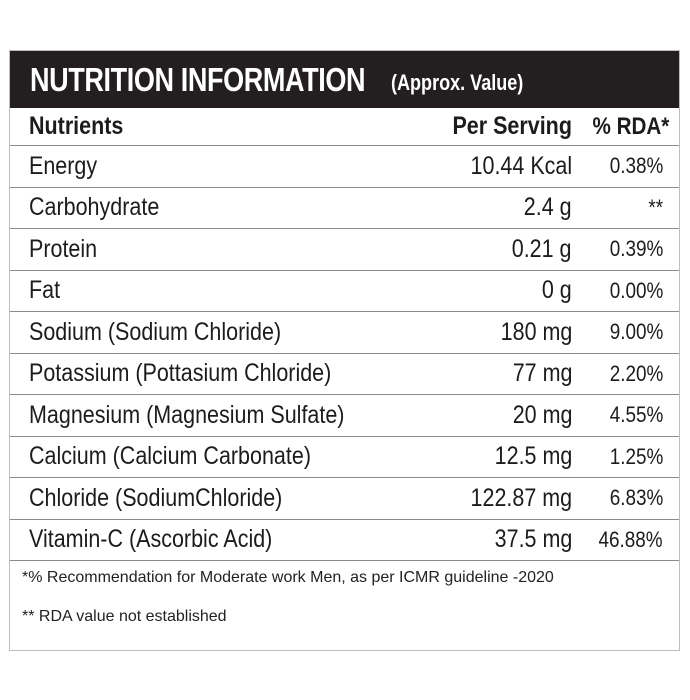 Image resolution: width=690 pixels, height=700 pixels. Describe the element at coordinates (533, 456) in the screenshot. I see `per-serving-value: 12.5 mg` at that location.